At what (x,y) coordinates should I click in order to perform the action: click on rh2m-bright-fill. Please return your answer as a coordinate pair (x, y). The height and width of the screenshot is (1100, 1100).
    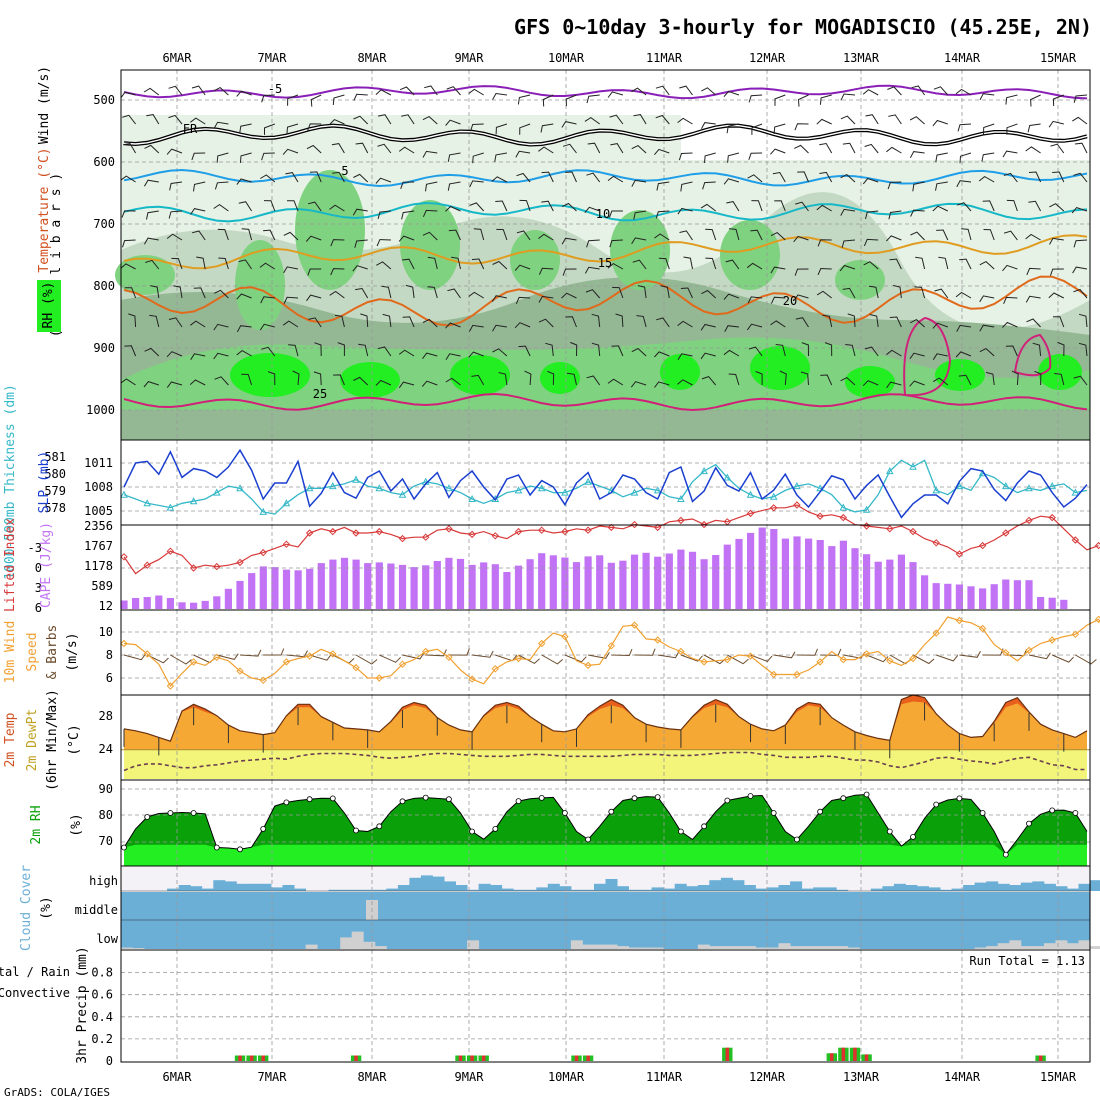
    Looking at the image, I should click on (605, 855).